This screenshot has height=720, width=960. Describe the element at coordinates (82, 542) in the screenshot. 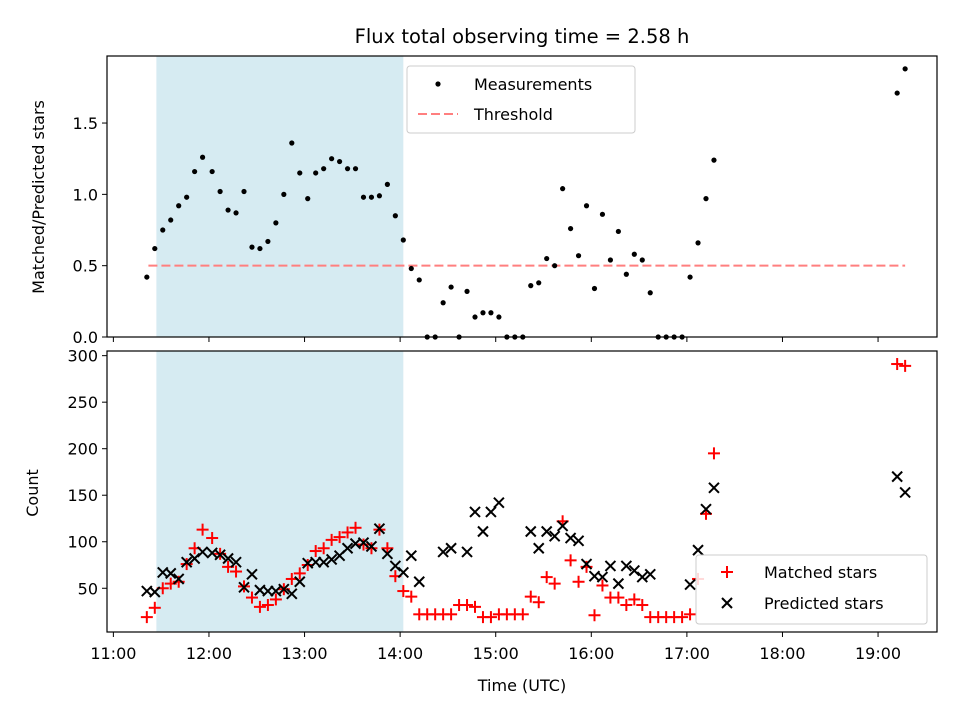

I see `bottom-y-tick-label: 100` at that location.